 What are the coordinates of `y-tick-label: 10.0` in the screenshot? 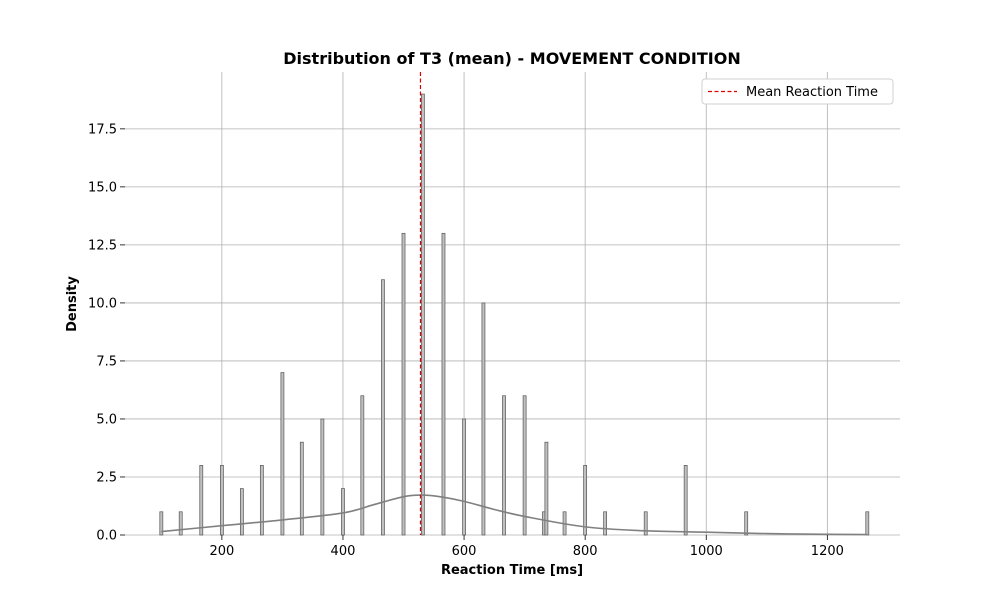 It's located at (102, 303).